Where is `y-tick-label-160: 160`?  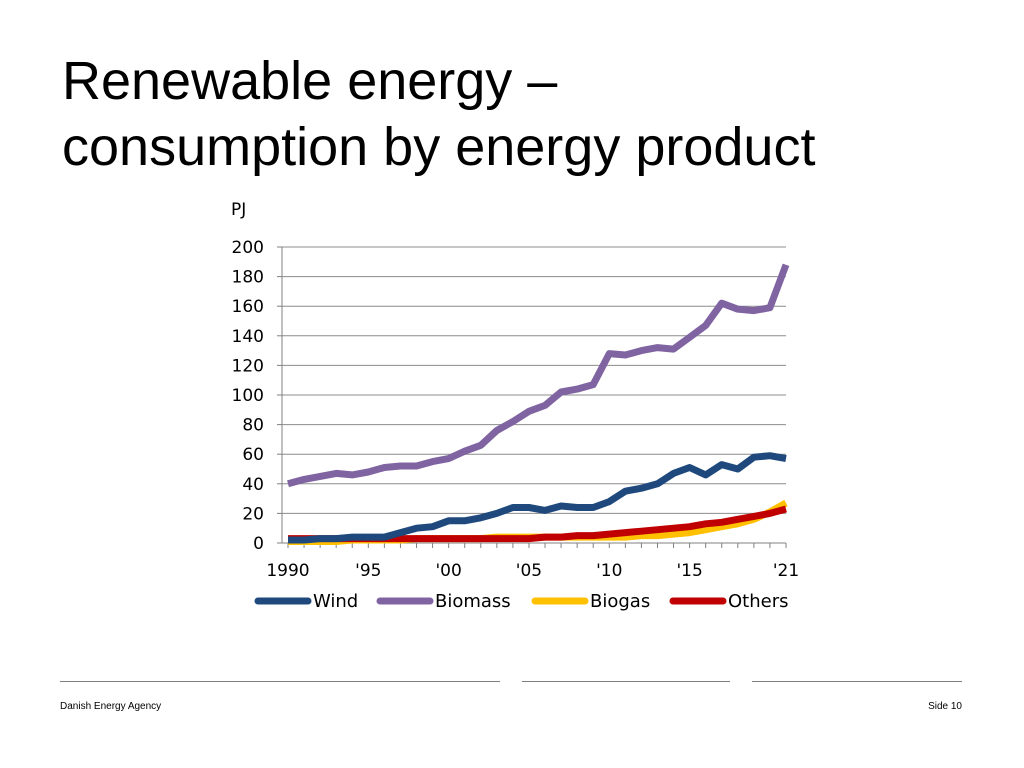 y-tick-label-160: 160 is located at coordinates (248, 307).